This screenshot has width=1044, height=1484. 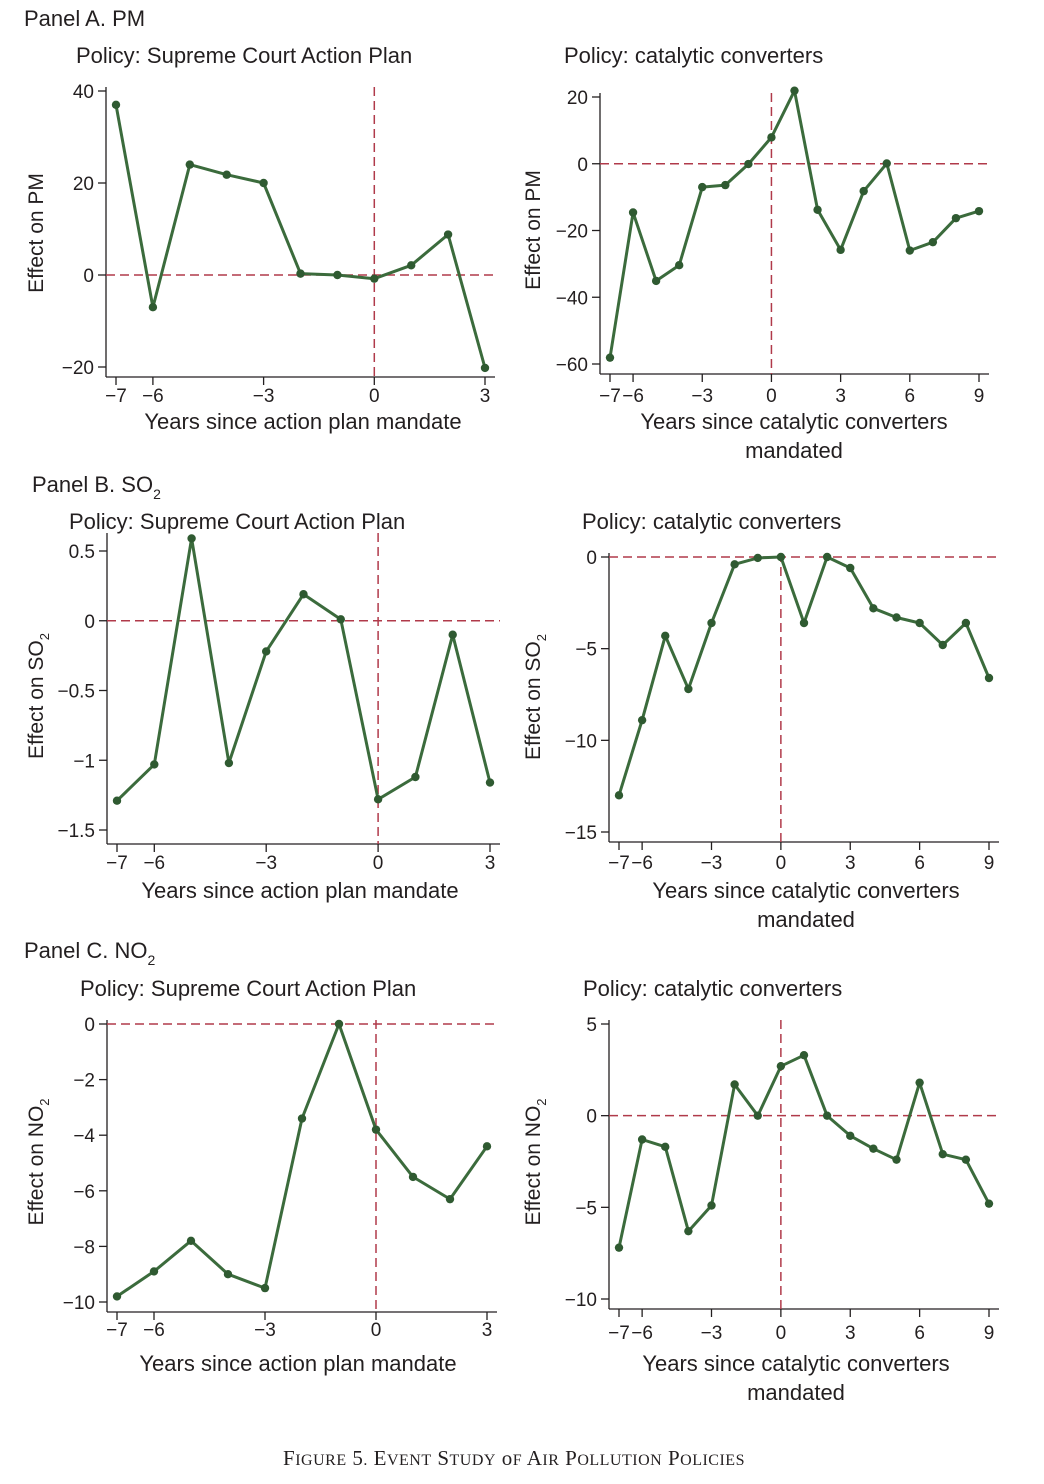 What do you see at coordinates (806, 919) in the screenshot?
I see `x-axis-label: mandated` at bounding box center [806, 919].